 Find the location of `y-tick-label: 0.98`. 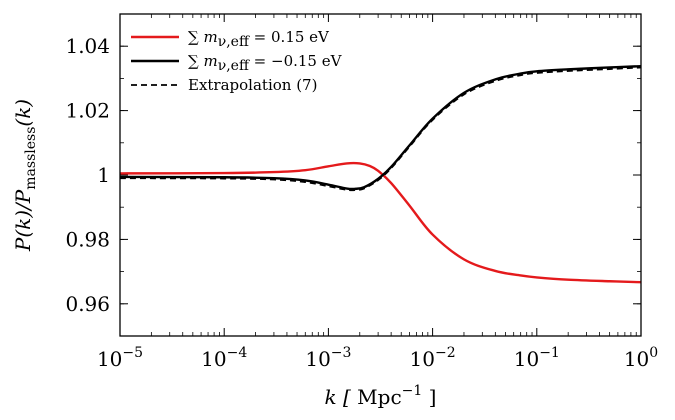

y-tick-label: 0.98 is located at coordinates (87, 239).